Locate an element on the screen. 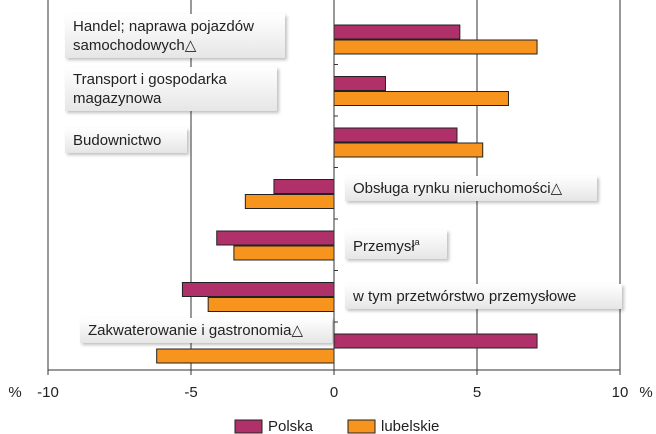  category-label: Obsługa rynku nieruchomości△ is located at coordinates (471, 188).